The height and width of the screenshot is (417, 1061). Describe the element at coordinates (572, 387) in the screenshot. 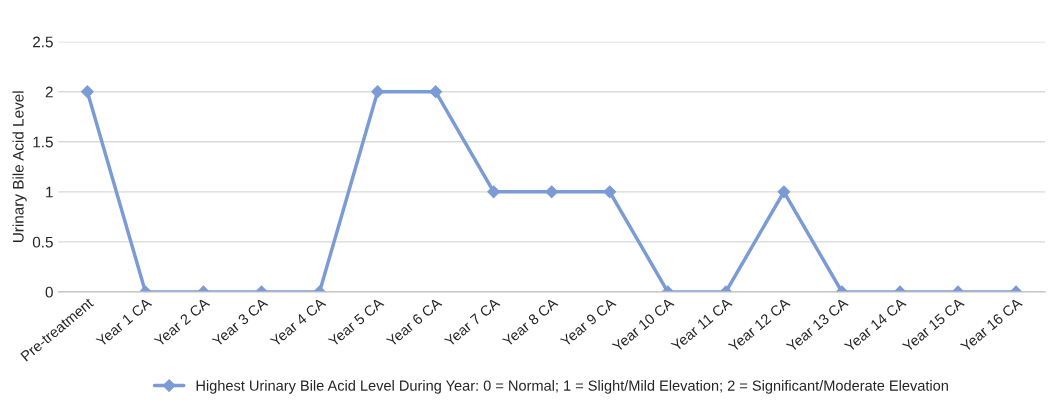

I see `legend-label: Highest Urinary Bile Acid Level During Year: 0 = Normal; 1 = Slight/Mild Elevation; 2 = Significant/Moderate Elevation` at that location.